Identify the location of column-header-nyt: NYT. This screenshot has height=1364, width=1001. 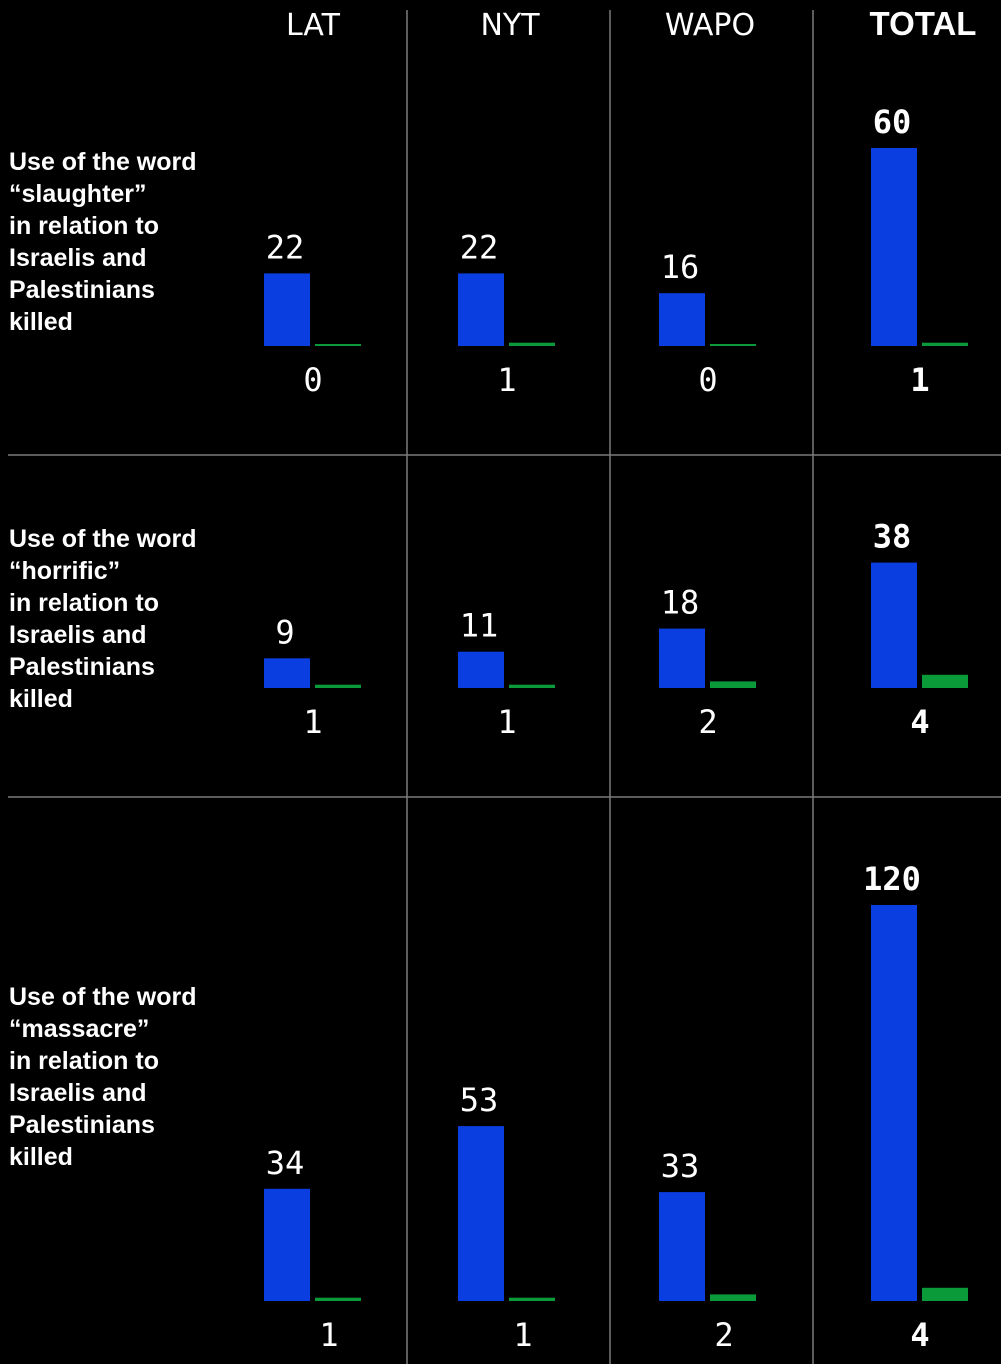
(510, 25).